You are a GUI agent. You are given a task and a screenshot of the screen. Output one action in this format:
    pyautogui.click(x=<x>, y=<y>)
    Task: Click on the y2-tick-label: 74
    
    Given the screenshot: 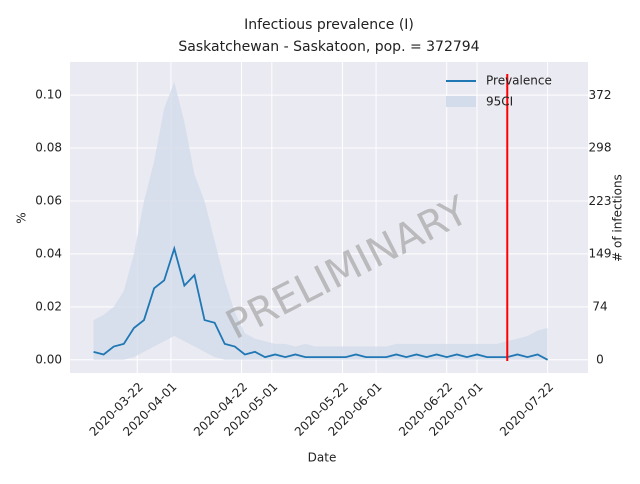 What is the action you would take?
    pyautogui.click(x=599, y=307)
    